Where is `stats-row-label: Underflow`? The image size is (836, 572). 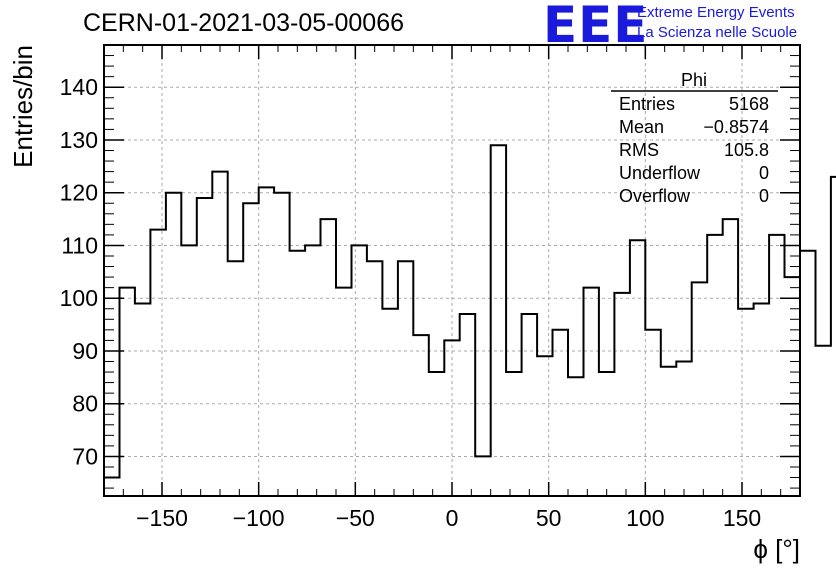
stats-row-label: Underflow is located at coordinates (660, 173).